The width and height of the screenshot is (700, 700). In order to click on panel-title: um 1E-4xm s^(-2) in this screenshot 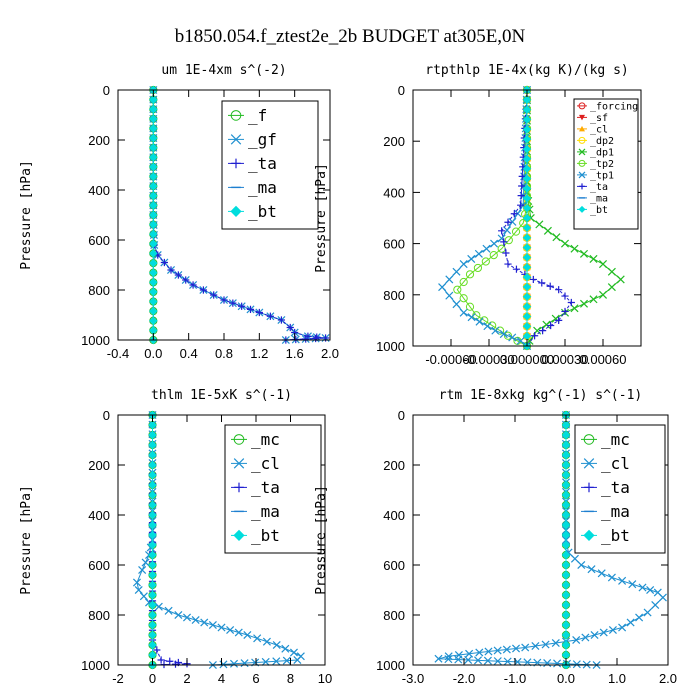, I will do `click(223, 70)`.